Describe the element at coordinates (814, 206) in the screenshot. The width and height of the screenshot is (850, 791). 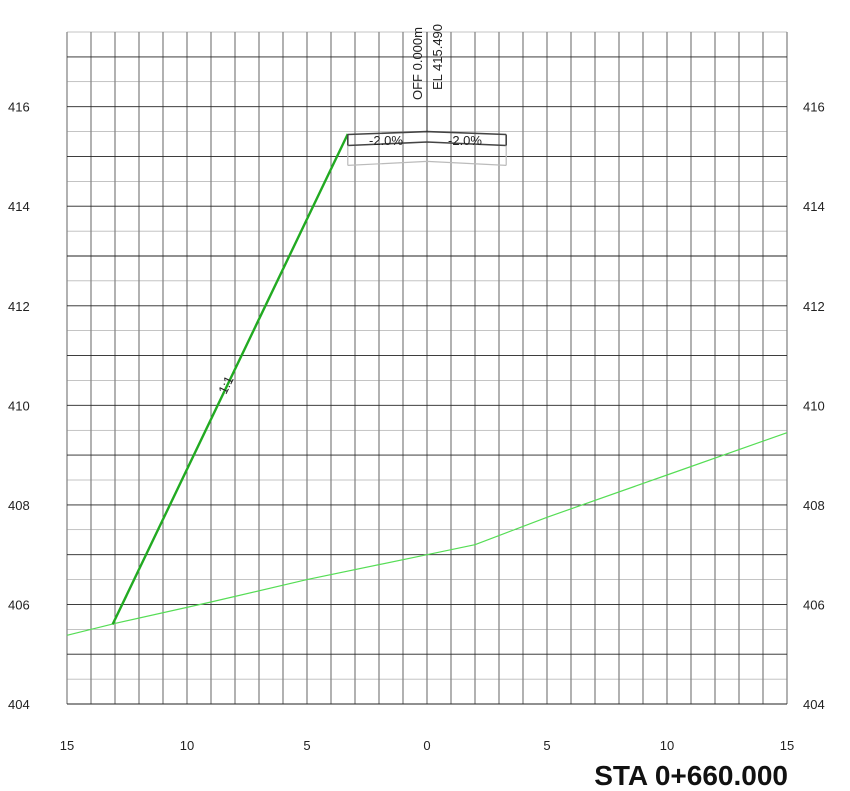
I see `y-tick-label-right: 414` at that location.